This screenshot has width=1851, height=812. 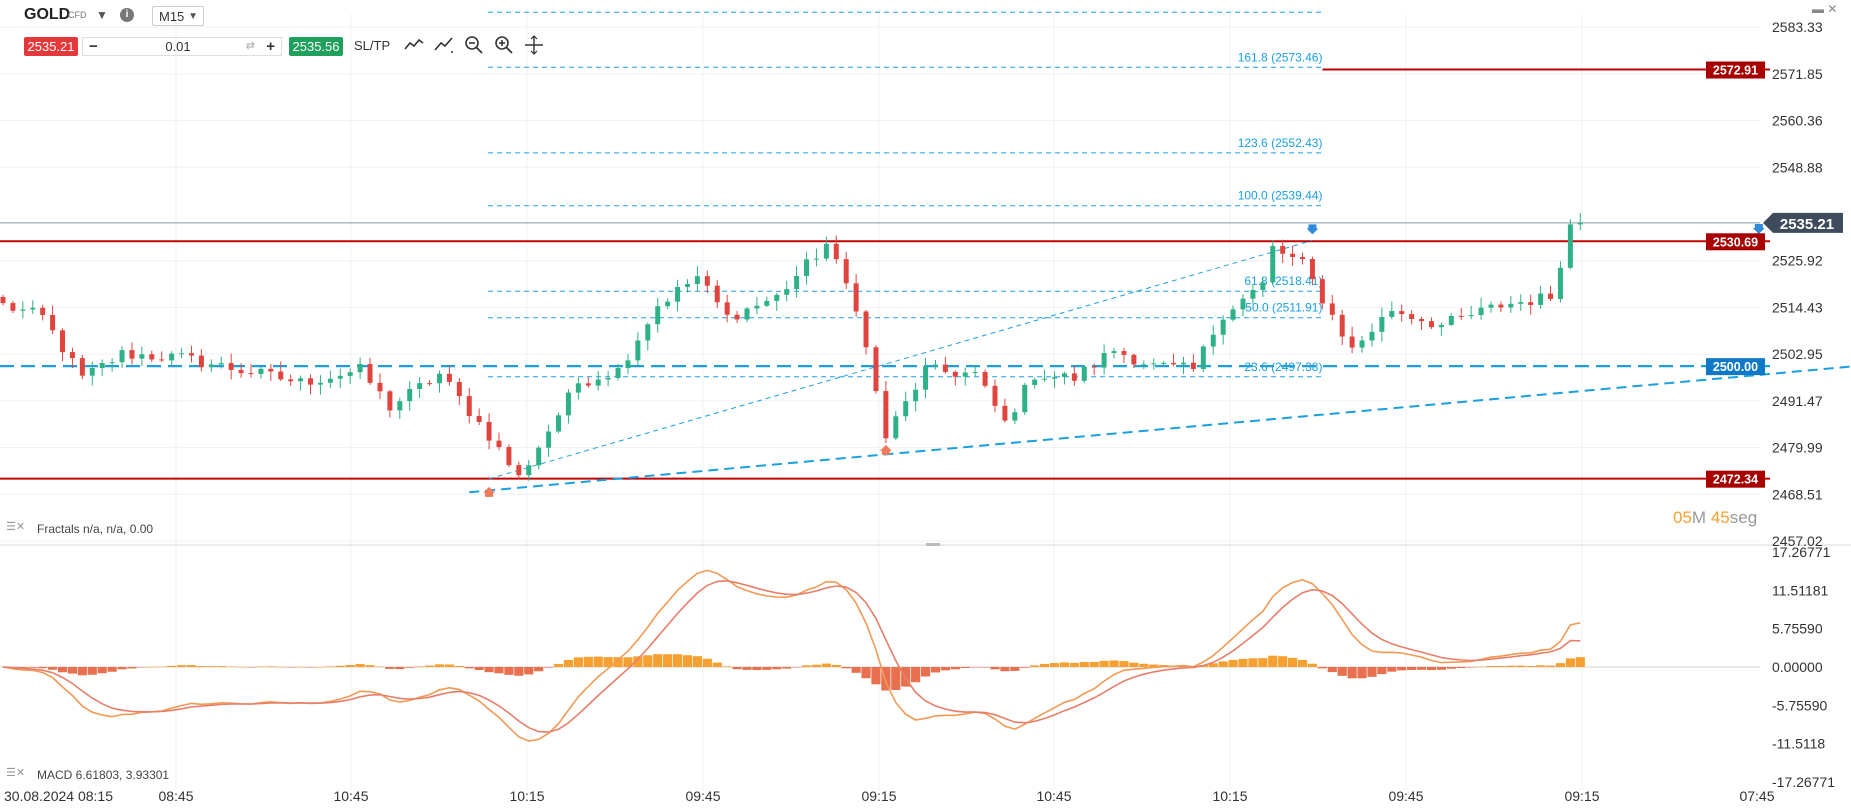 I want to click on volume-increase-button: +, so click(x=270, y=46).